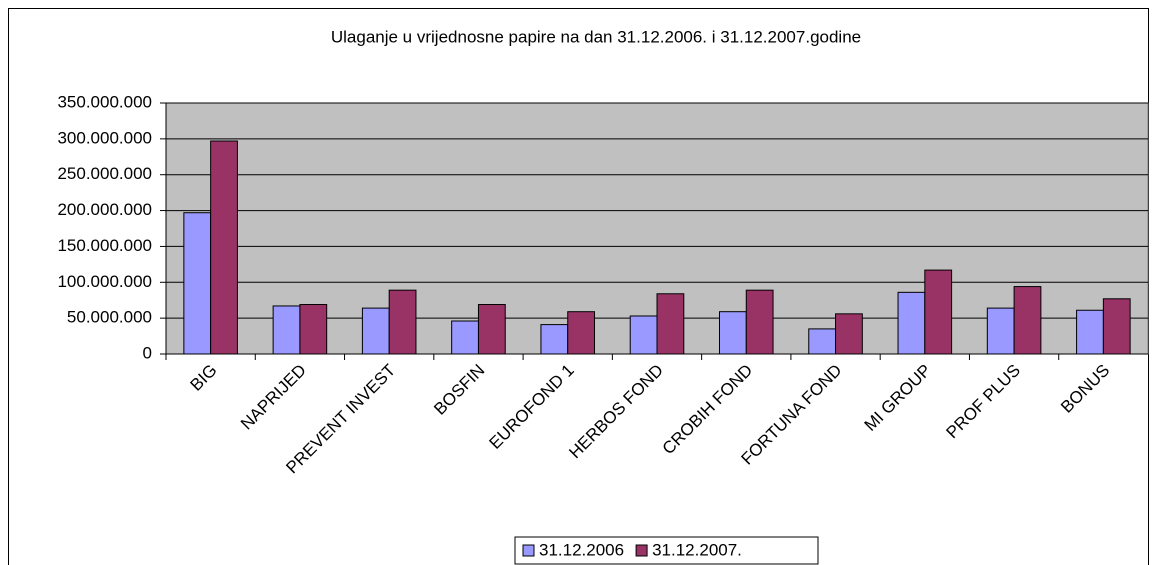  What do you see at coordinates (104, 281) in the screenshot?
I see `y-tick-label: 100.000.000` at bounding box center [104, 281].